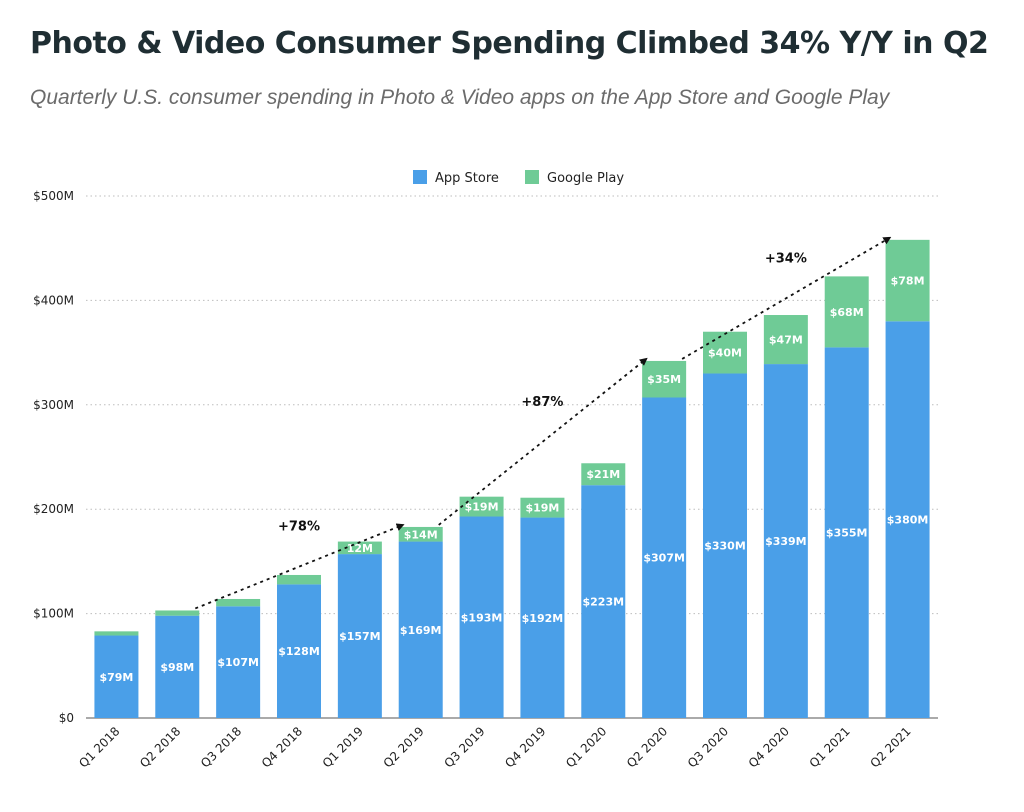 This screenshot has height=812, width=1024. I want to click on data-label: $21M, so click(603, 474).